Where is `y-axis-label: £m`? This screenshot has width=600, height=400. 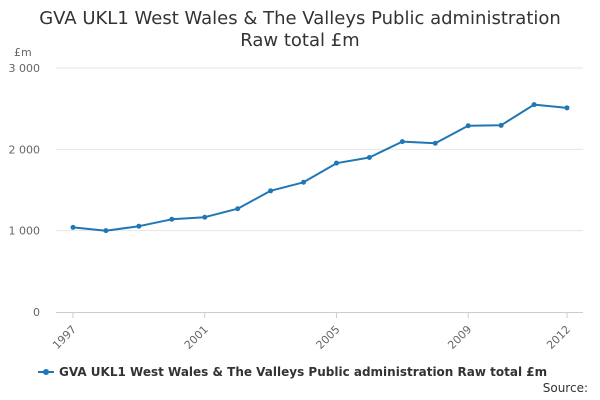 y-axis-label: £m is located at coordinates (23, 52).